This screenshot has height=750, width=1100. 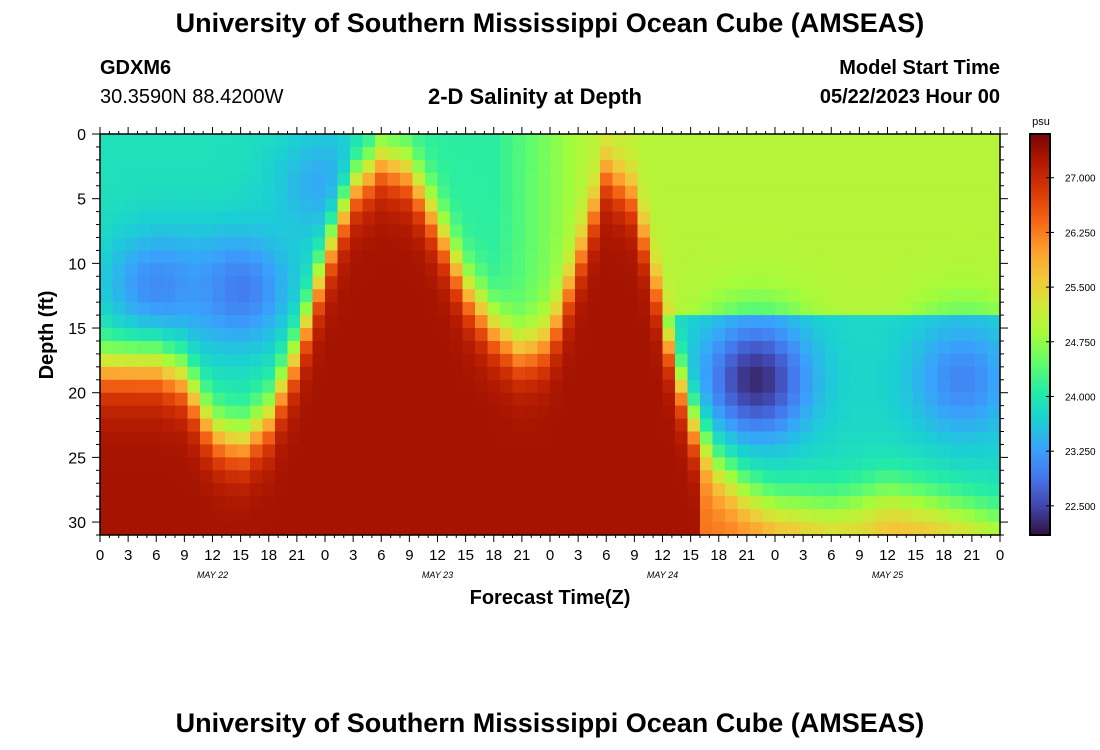 What do you see at coordinates (156, 555) in the screenshot?
I see `x-tick-label: 6` at bounding box center [156, 555].